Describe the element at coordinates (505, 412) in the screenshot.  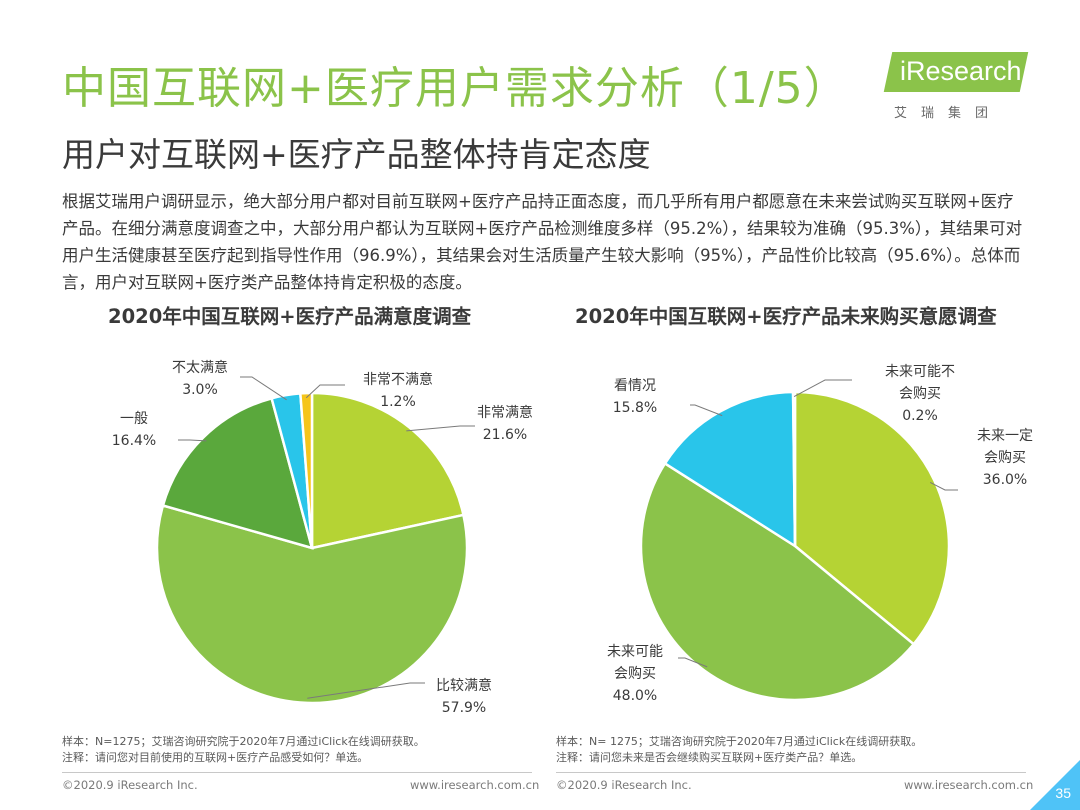
I see `pie-slice-label: 非常满意` at that location.